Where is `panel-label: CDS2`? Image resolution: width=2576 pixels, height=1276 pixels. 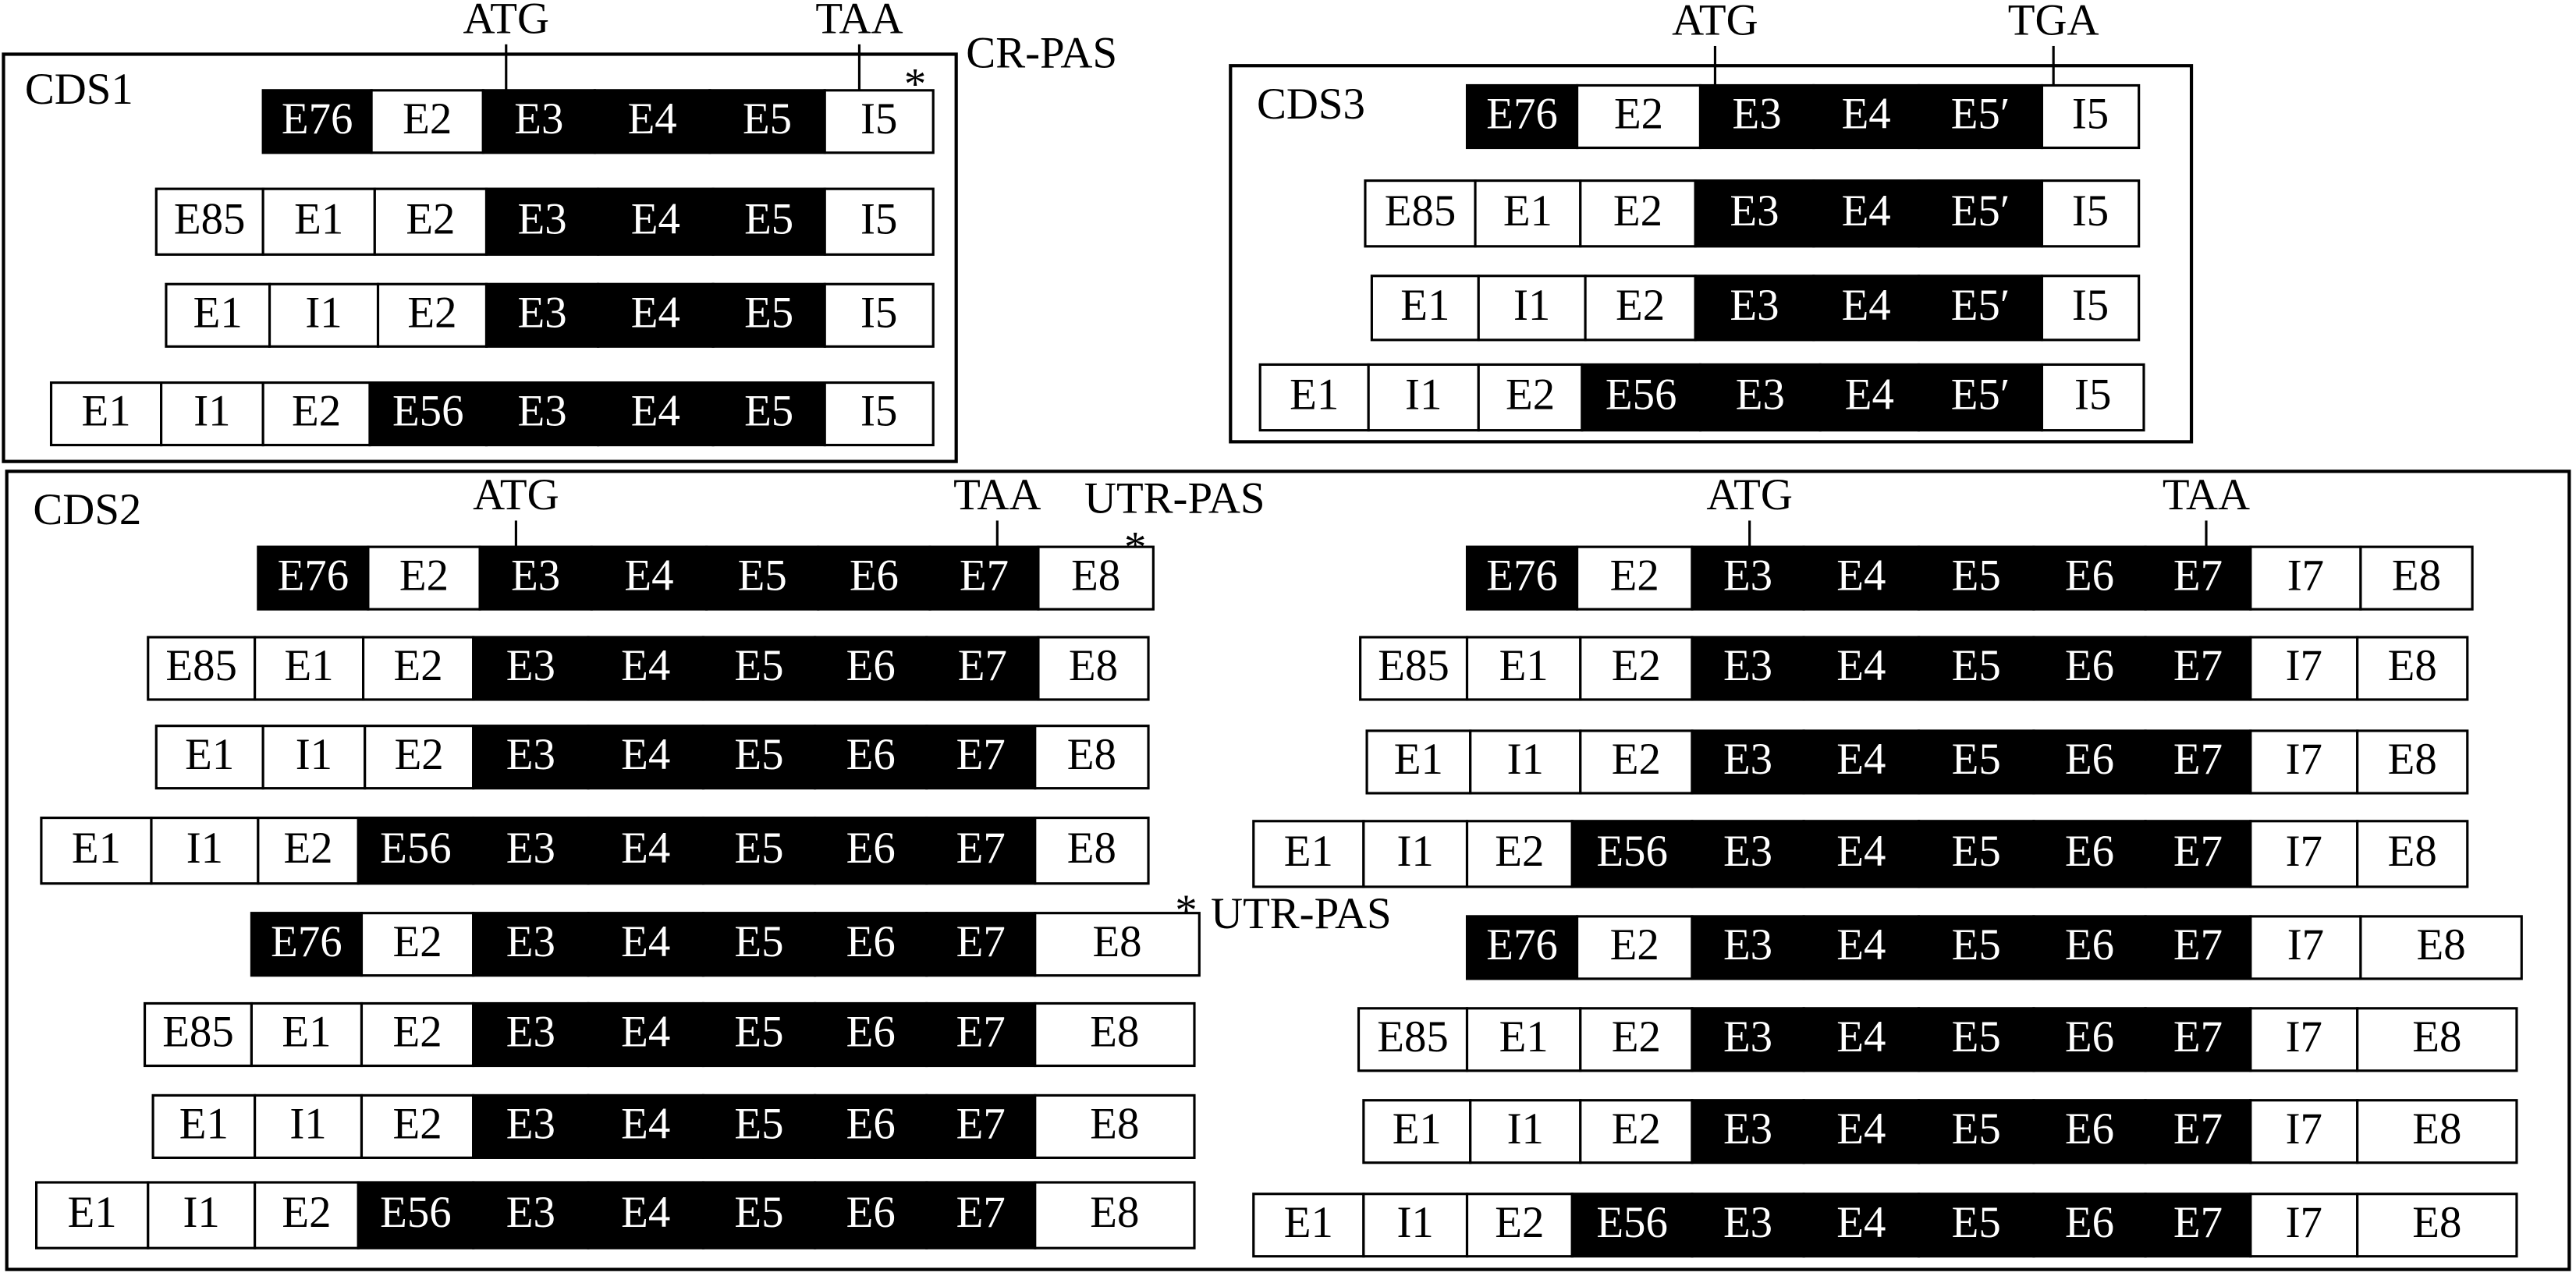 panel-label: CDS2 is located at coordinates (87, 509).